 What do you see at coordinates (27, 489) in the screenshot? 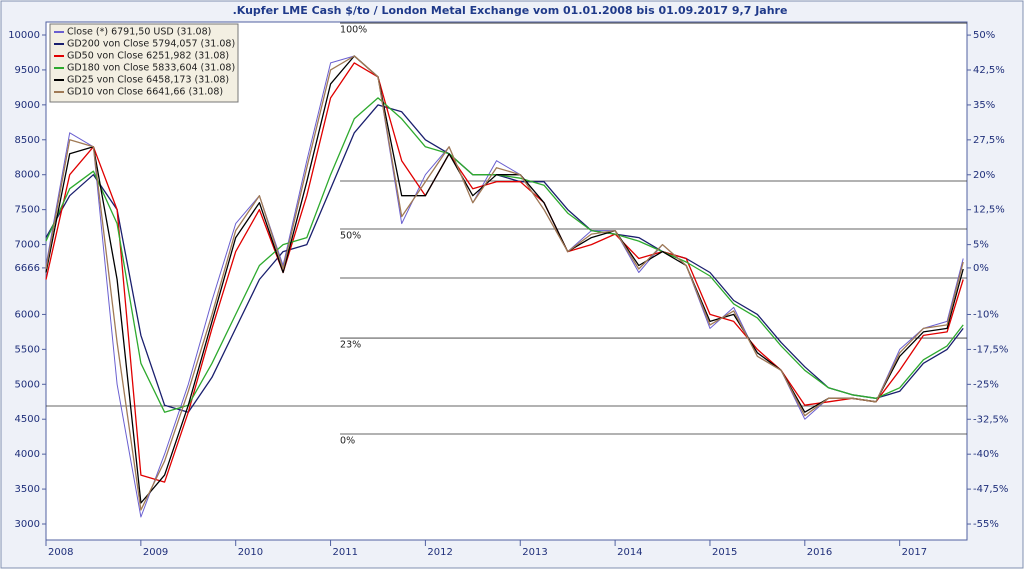
I see `y-tick-label: 3500` at bounding box center [27, 489].